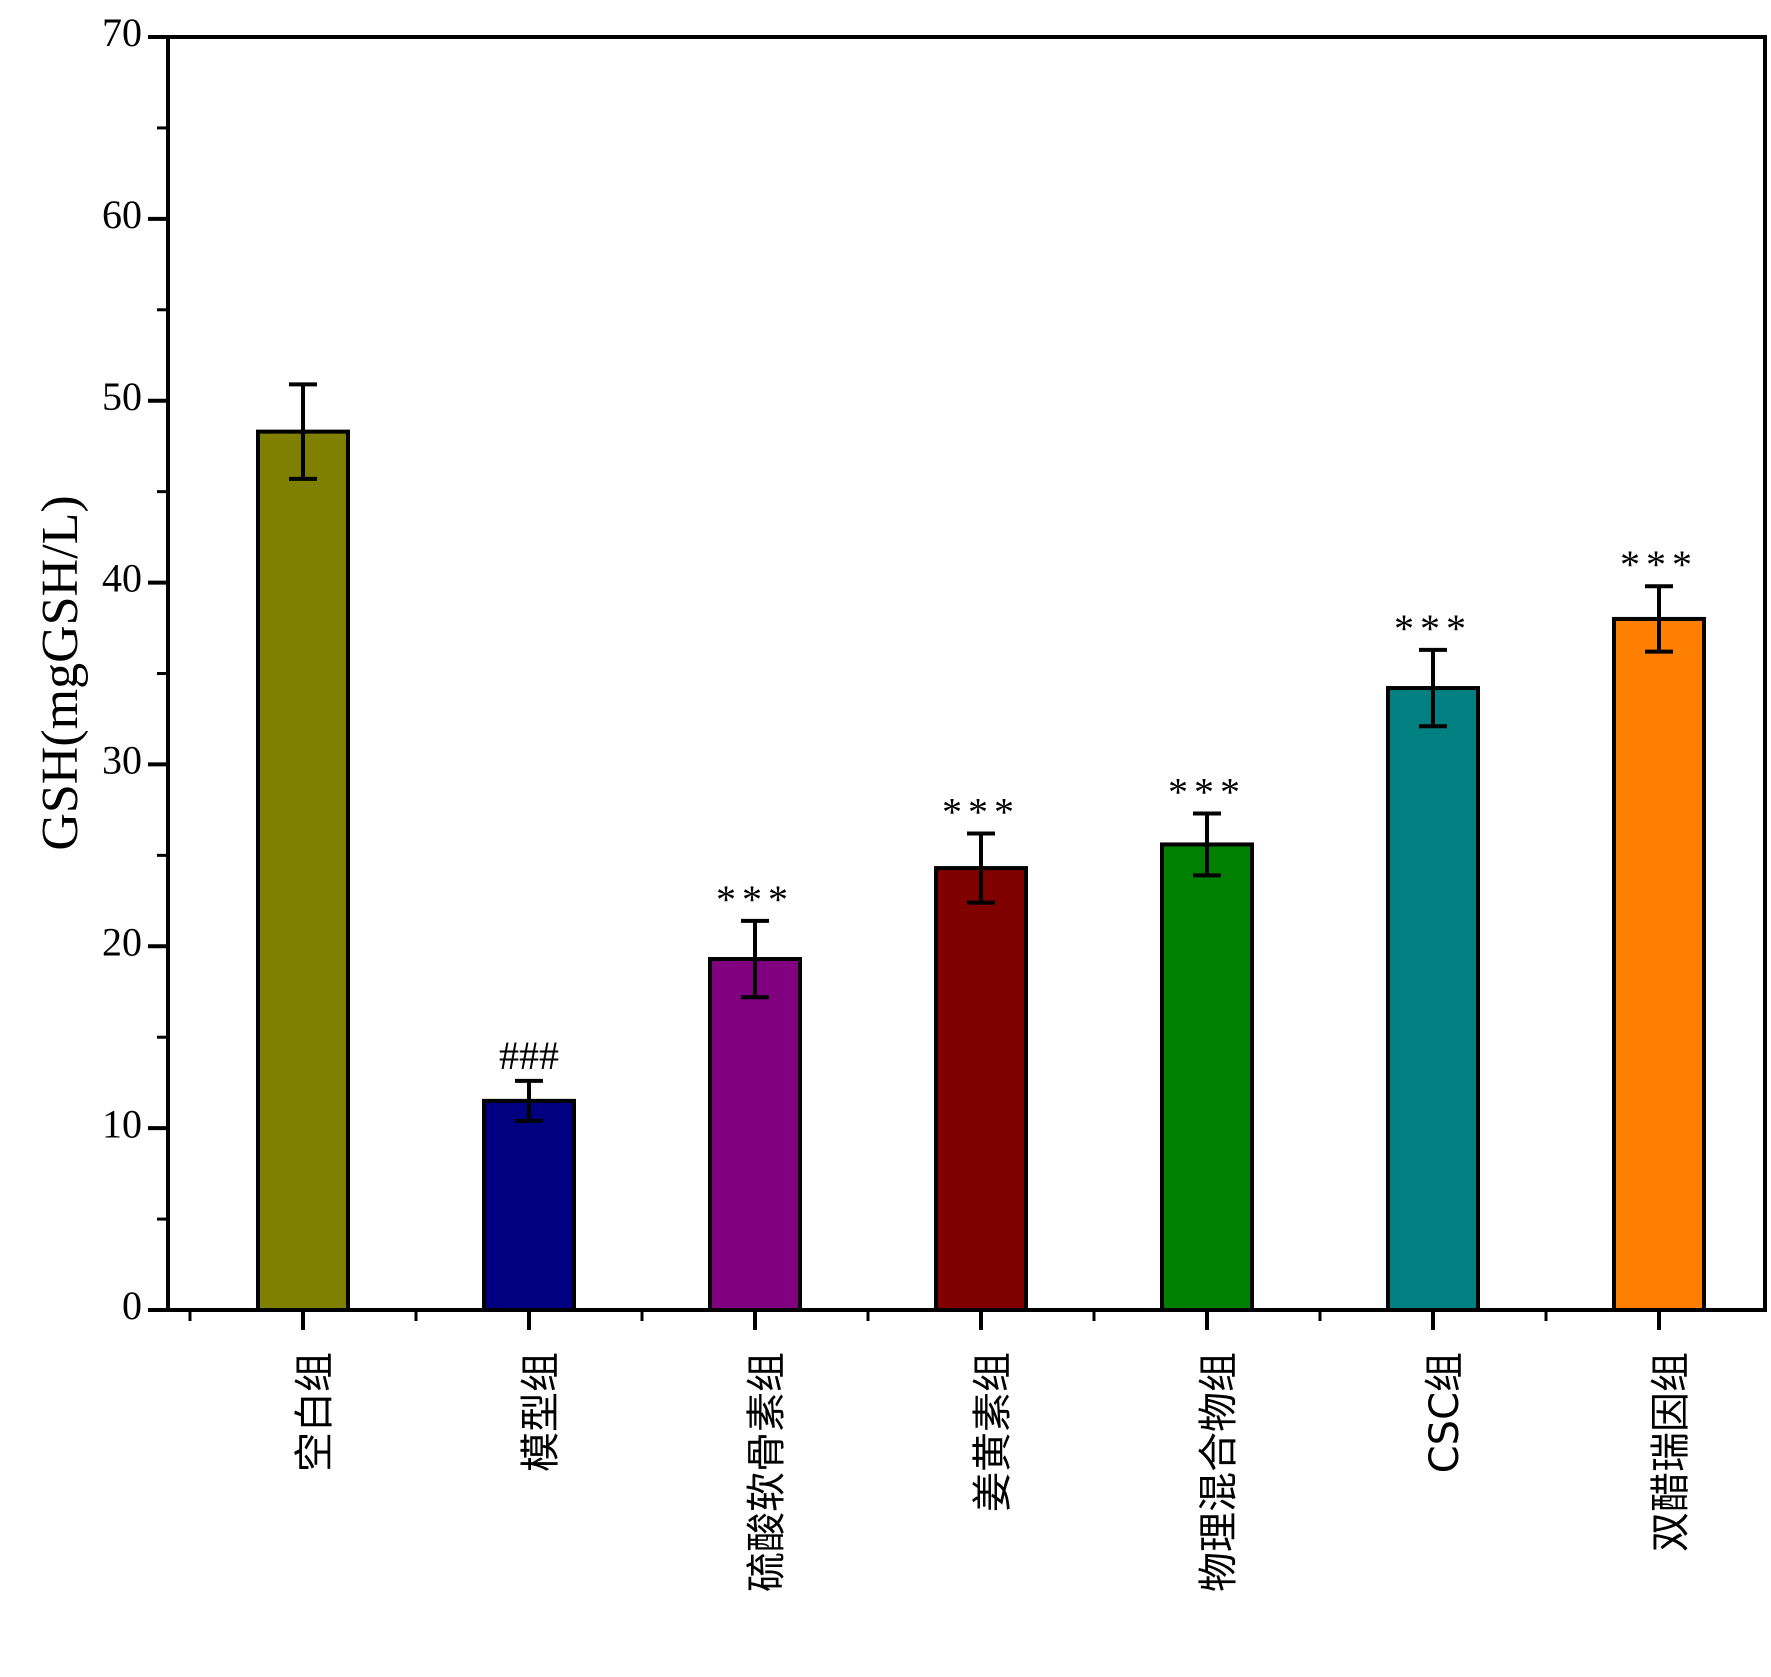  What do you see at coordinates (122, 214) in the screenshot?
I see `y-tick-label: 60` at bounding box center [122, 214].